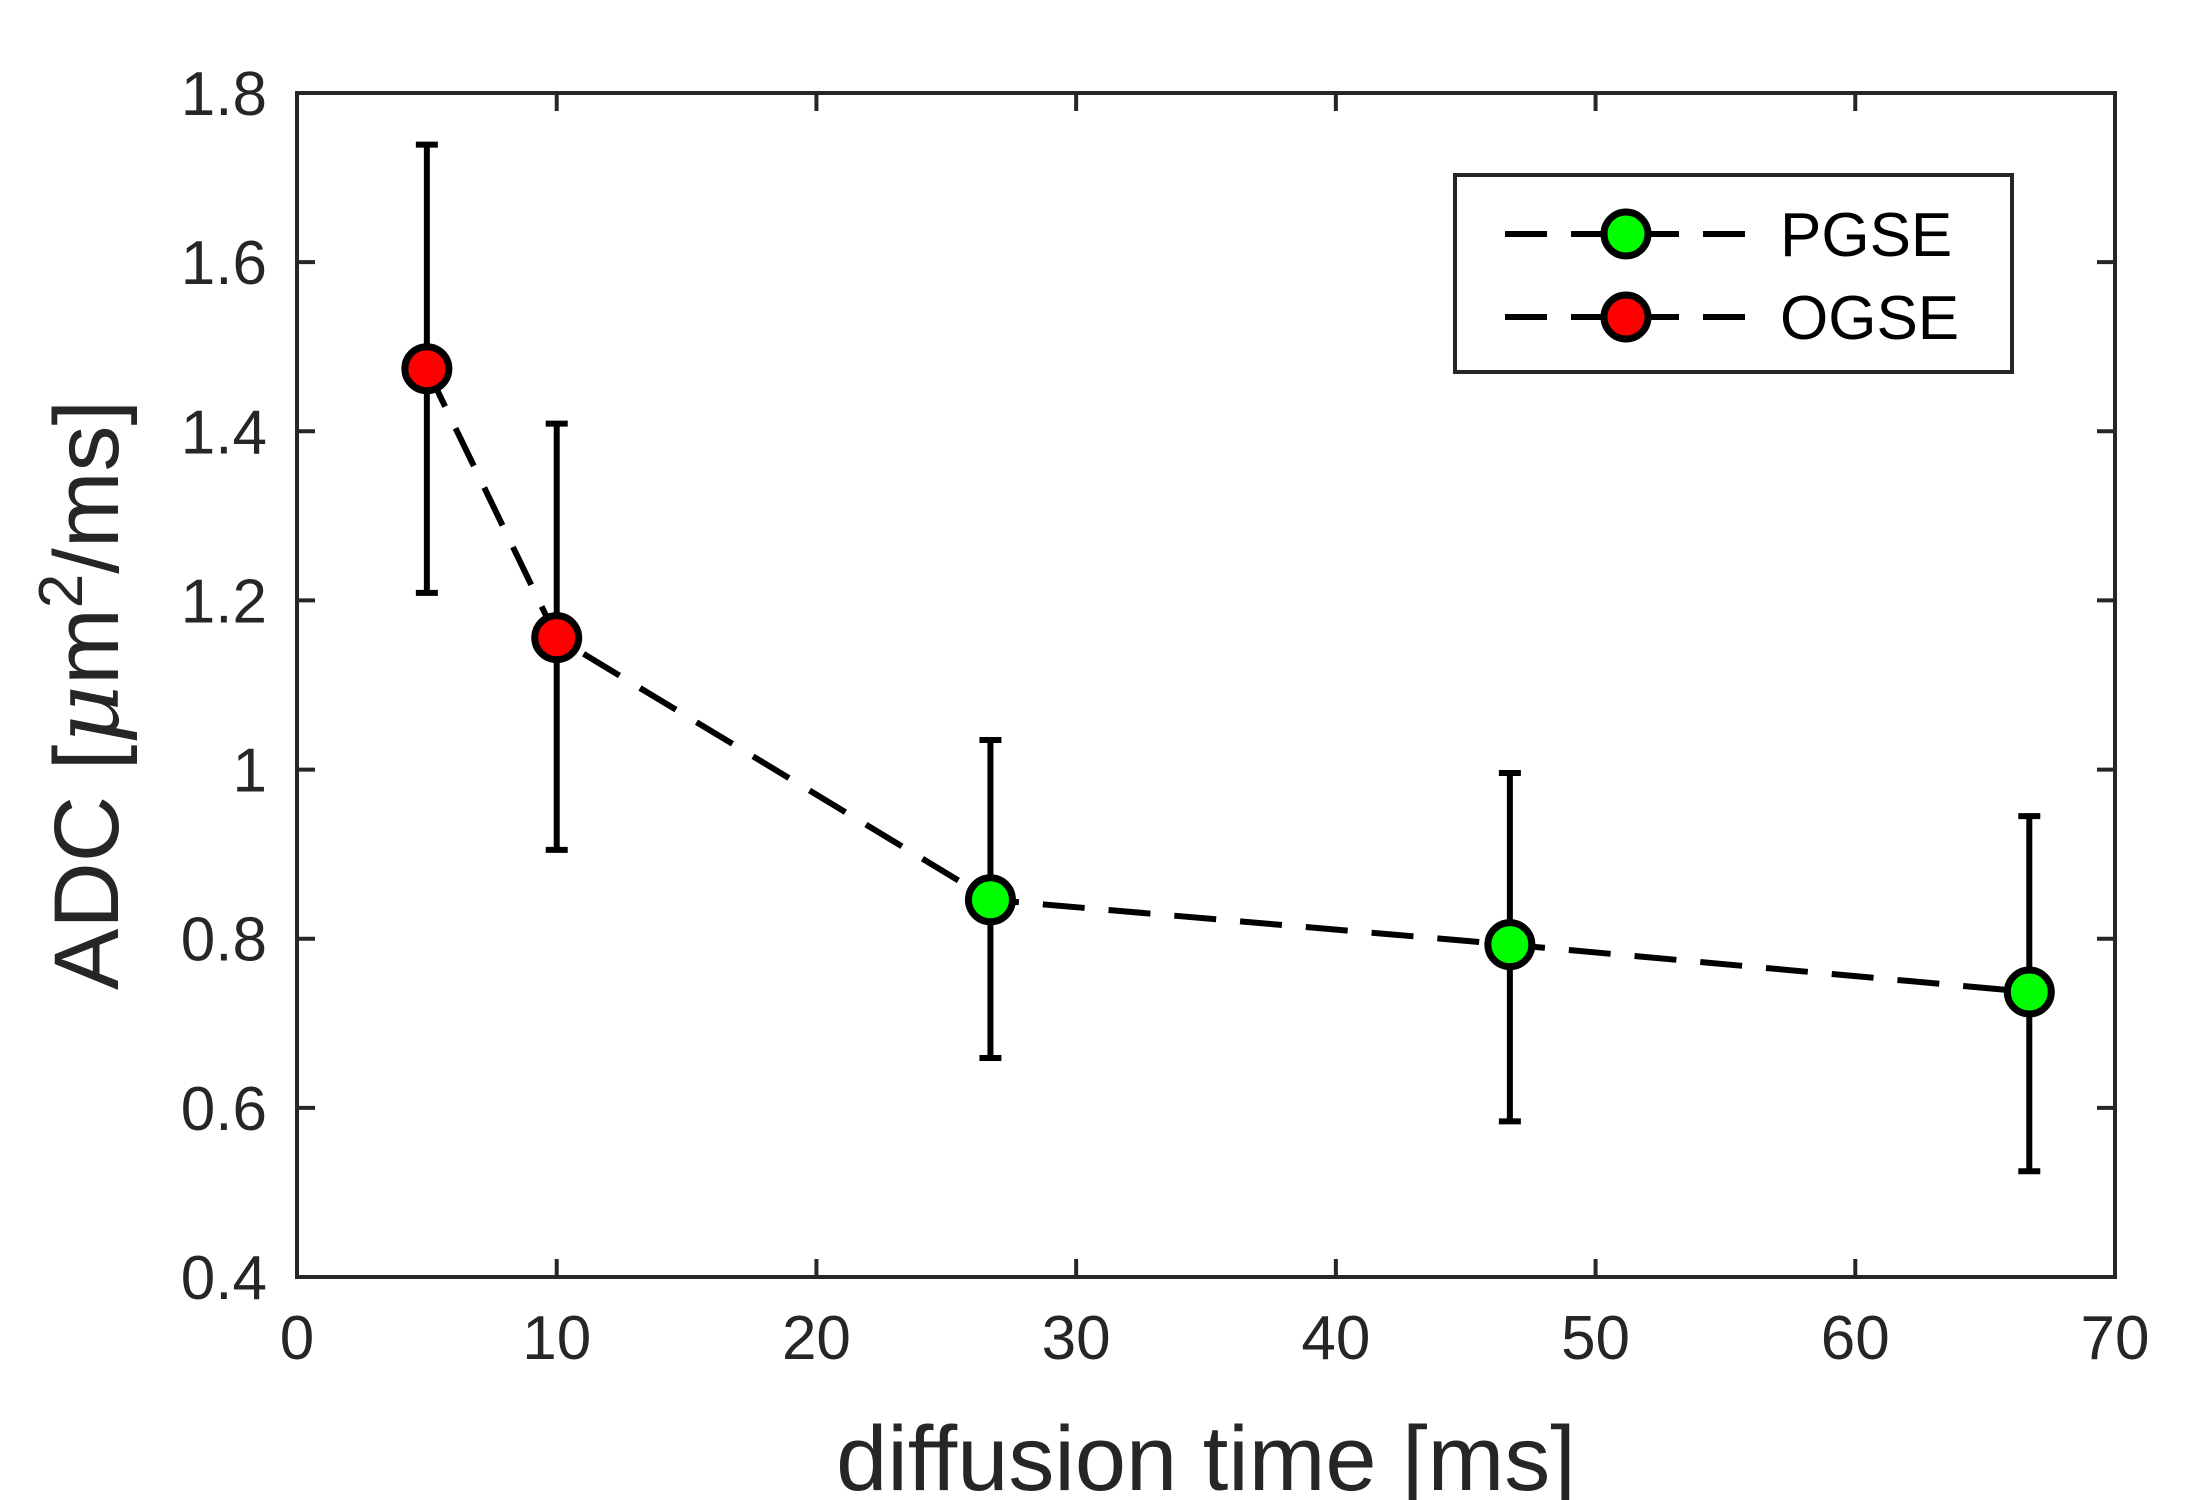  Describe the element at coordinates (87, 867) in the screenshot. I see `y-axis-title-prefix: ADC [` at that location.